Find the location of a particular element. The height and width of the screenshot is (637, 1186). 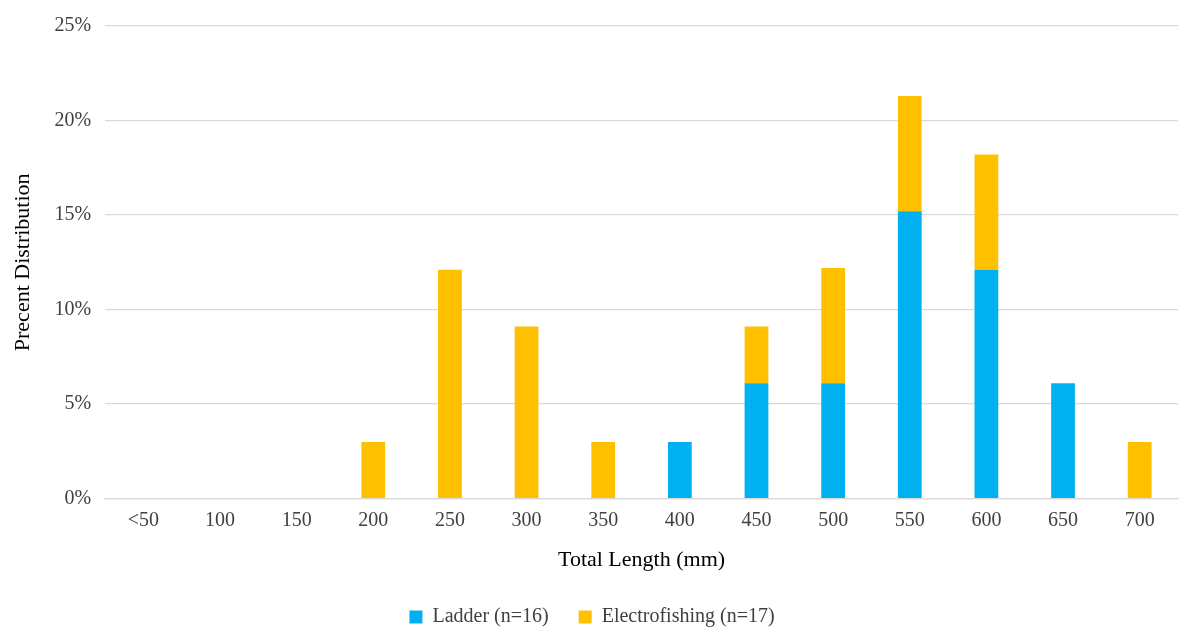

x-tick-label: <50 is located at coordinates (143, 518).